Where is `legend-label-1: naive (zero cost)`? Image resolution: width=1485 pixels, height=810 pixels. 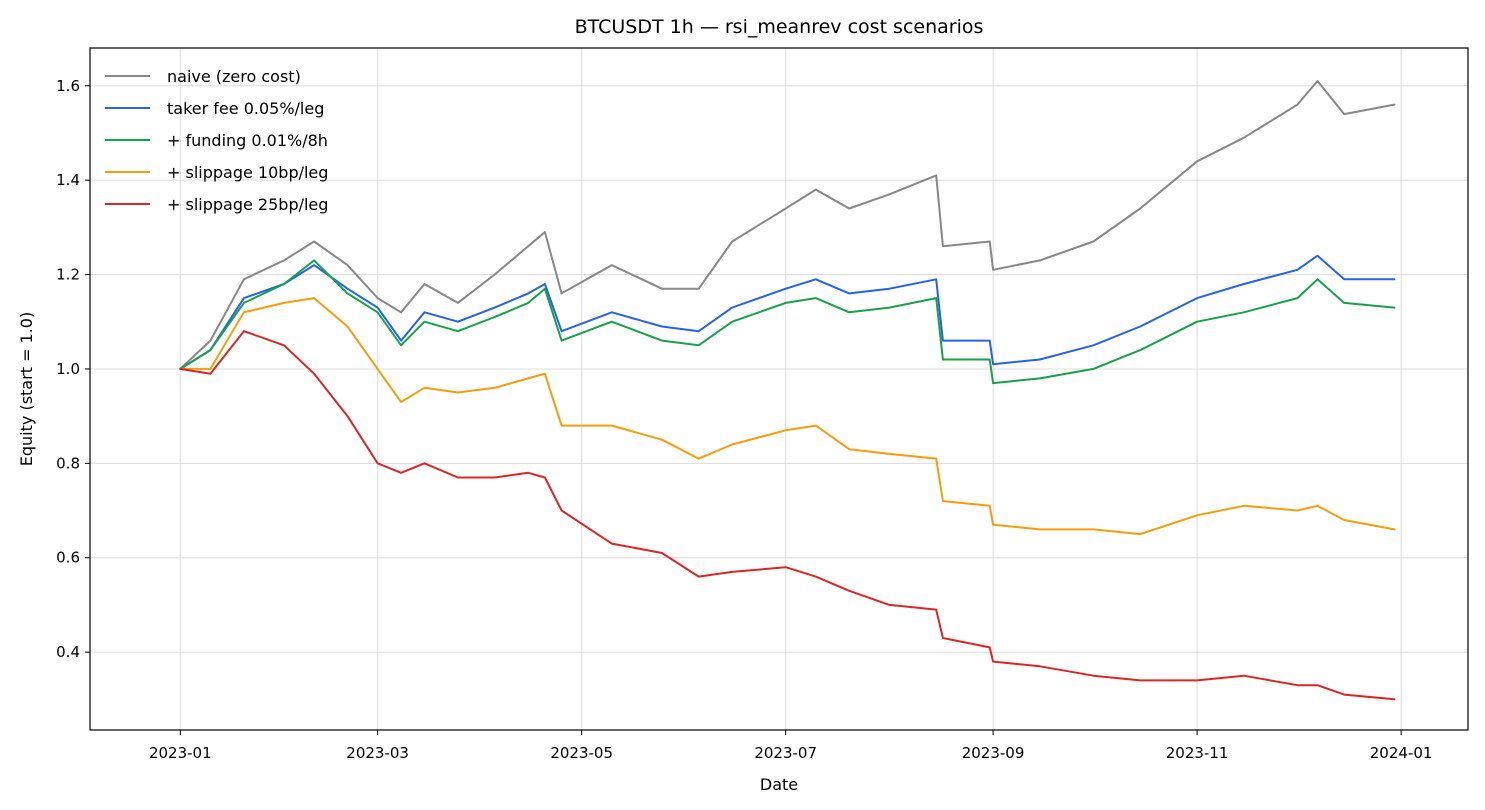 legend-label-1: naive (zero cost) is located at coordinates (234, 76).